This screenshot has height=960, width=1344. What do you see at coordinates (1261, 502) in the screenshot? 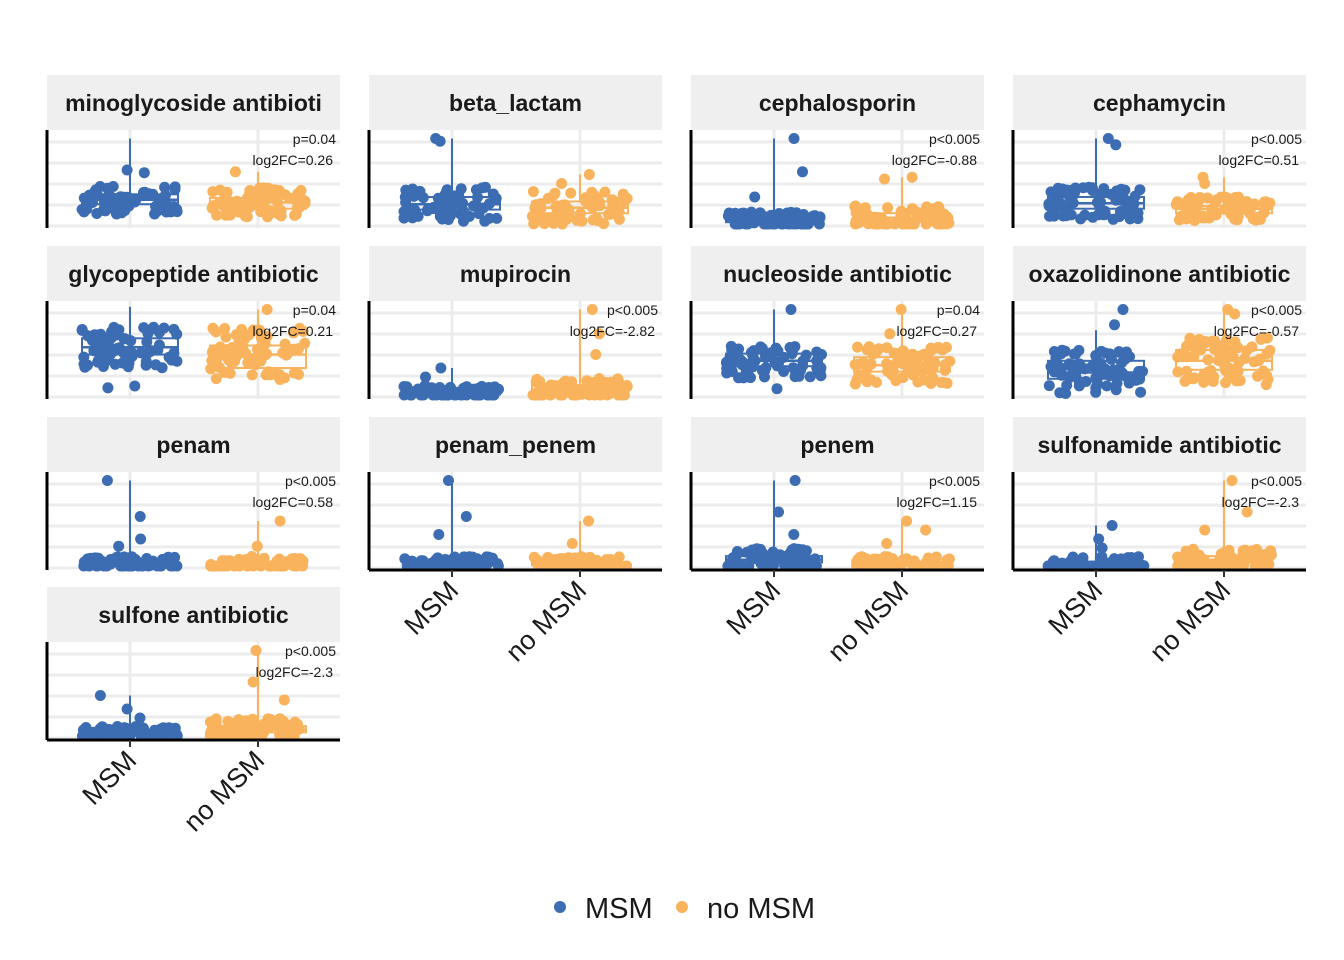
I see `log2fc-label: log2FC=-2.3` at bounding box center [1261, 502].